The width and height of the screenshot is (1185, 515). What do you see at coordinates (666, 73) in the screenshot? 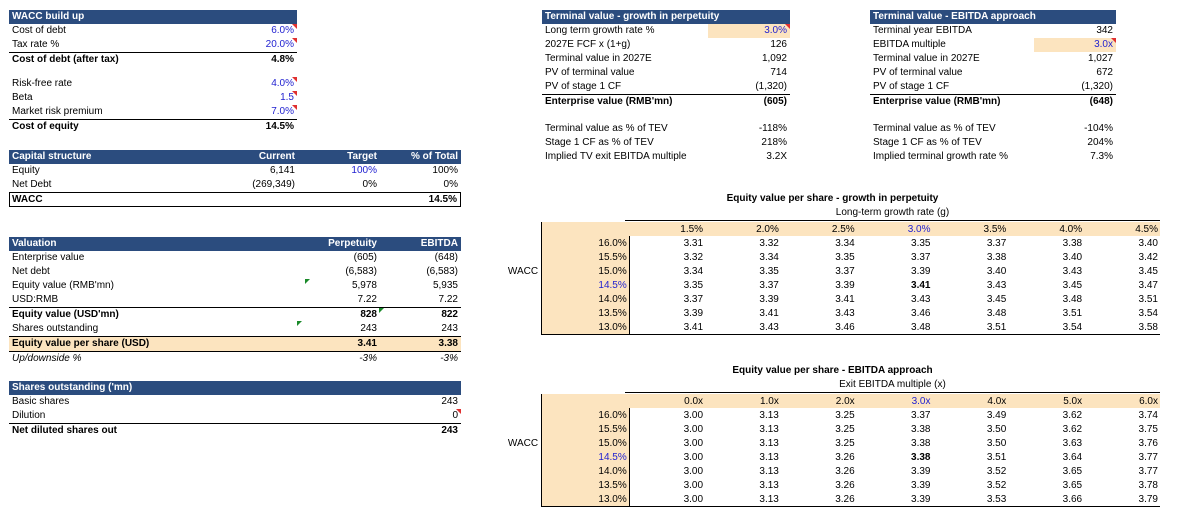
I see `tv-growth-row: PV of terminal value 714` at bounding box center [666, 73].